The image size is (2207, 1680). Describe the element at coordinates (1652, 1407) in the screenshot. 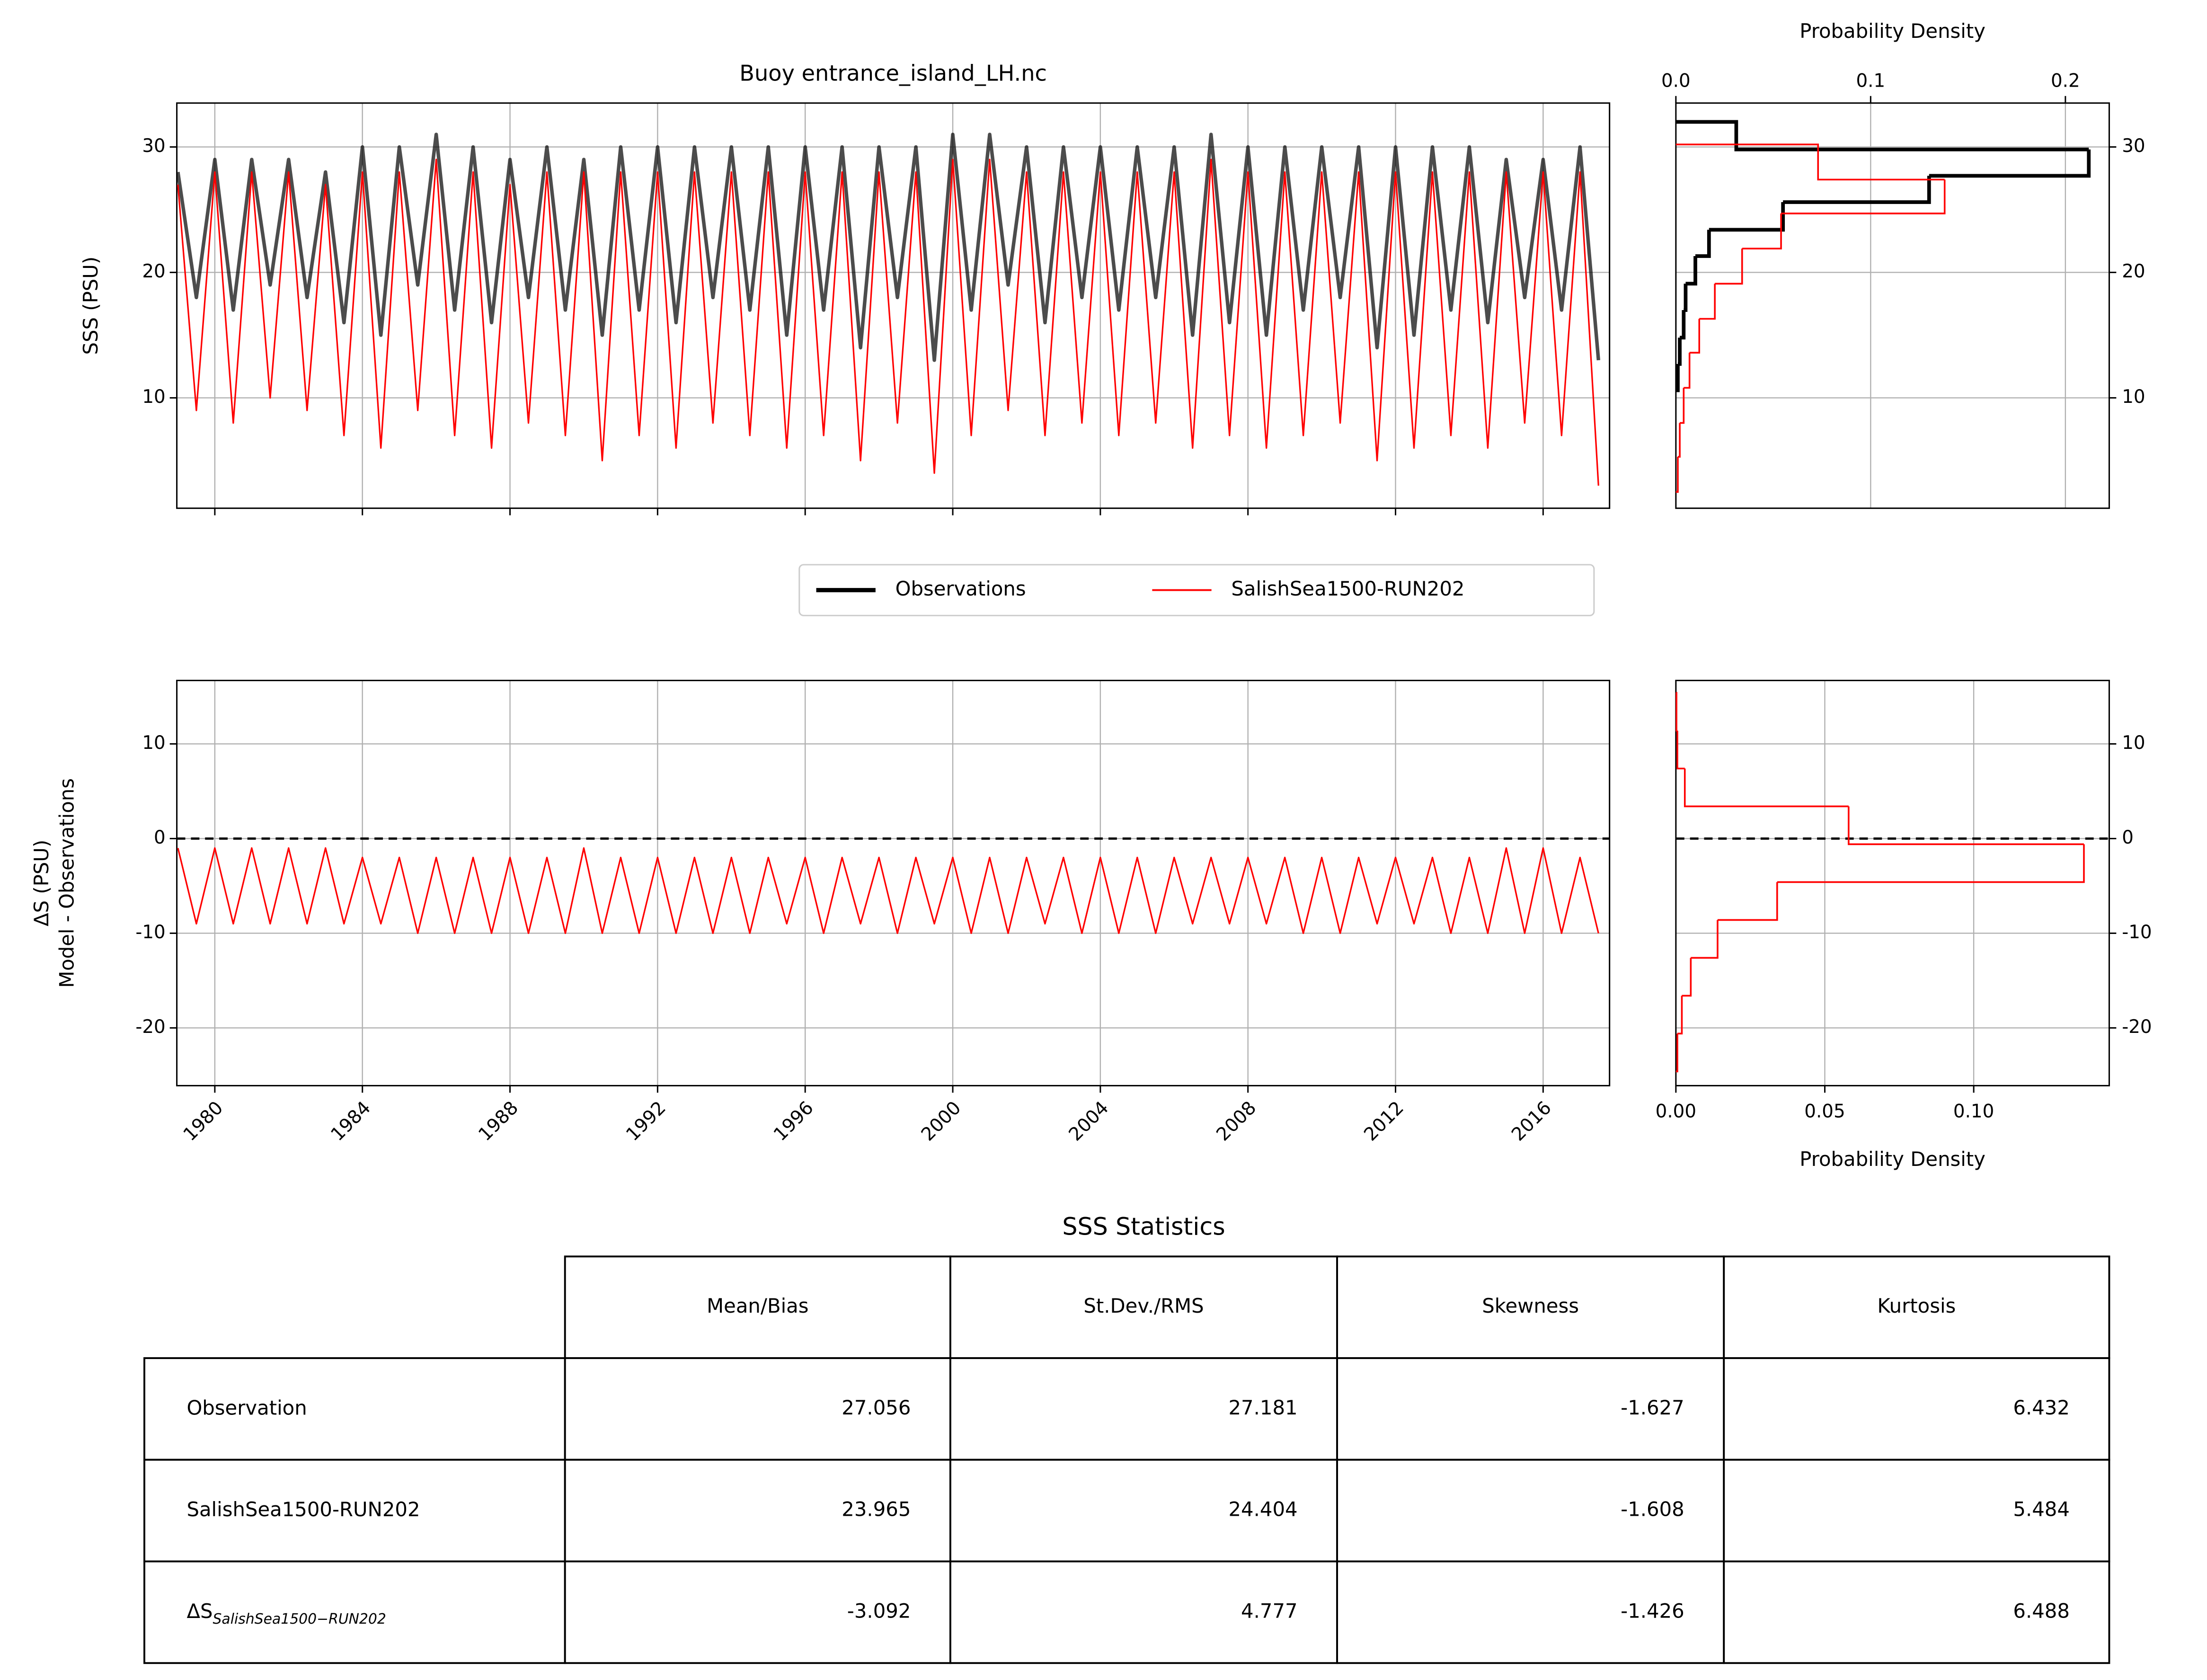

I see `table-value: -1.627` at that location.